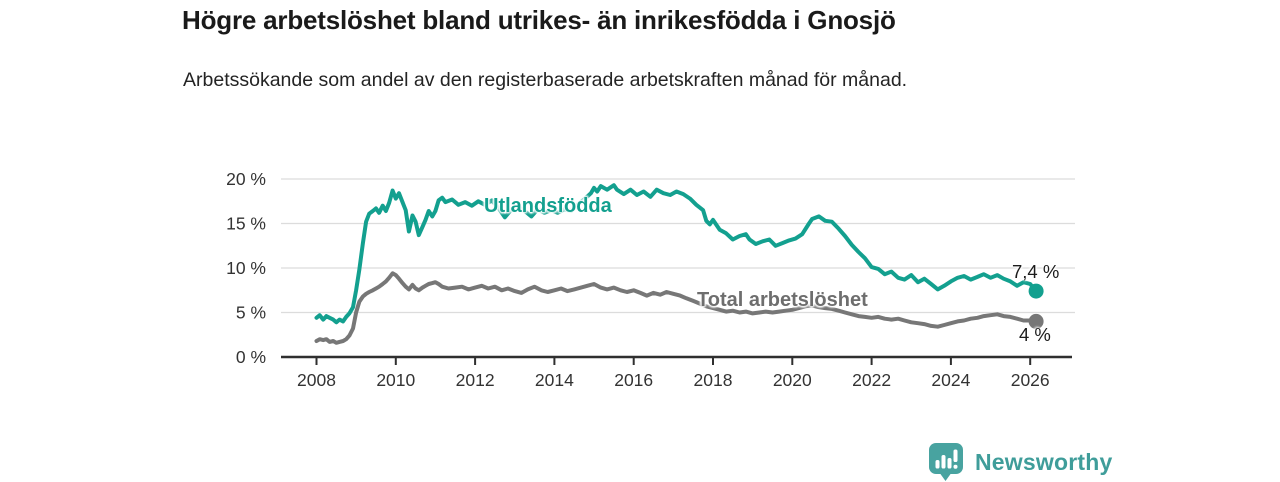  Describe the element at coordinates (1036, 321) in the screenshot. I see `series-end-dot-total-arbetsloshet` at that location.